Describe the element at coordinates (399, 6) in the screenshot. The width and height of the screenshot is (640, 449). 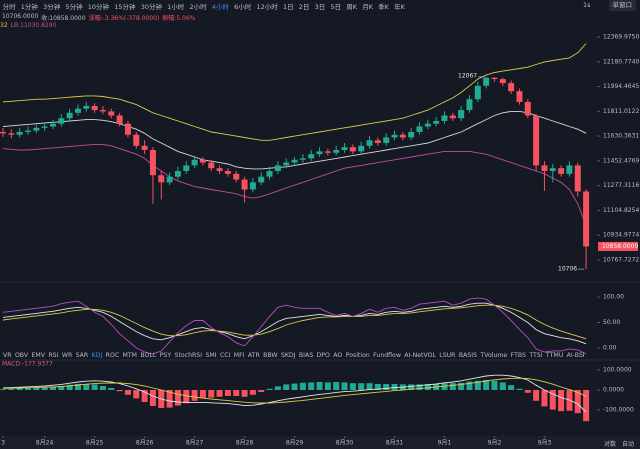
I see `interval-button: 年K` at that location.